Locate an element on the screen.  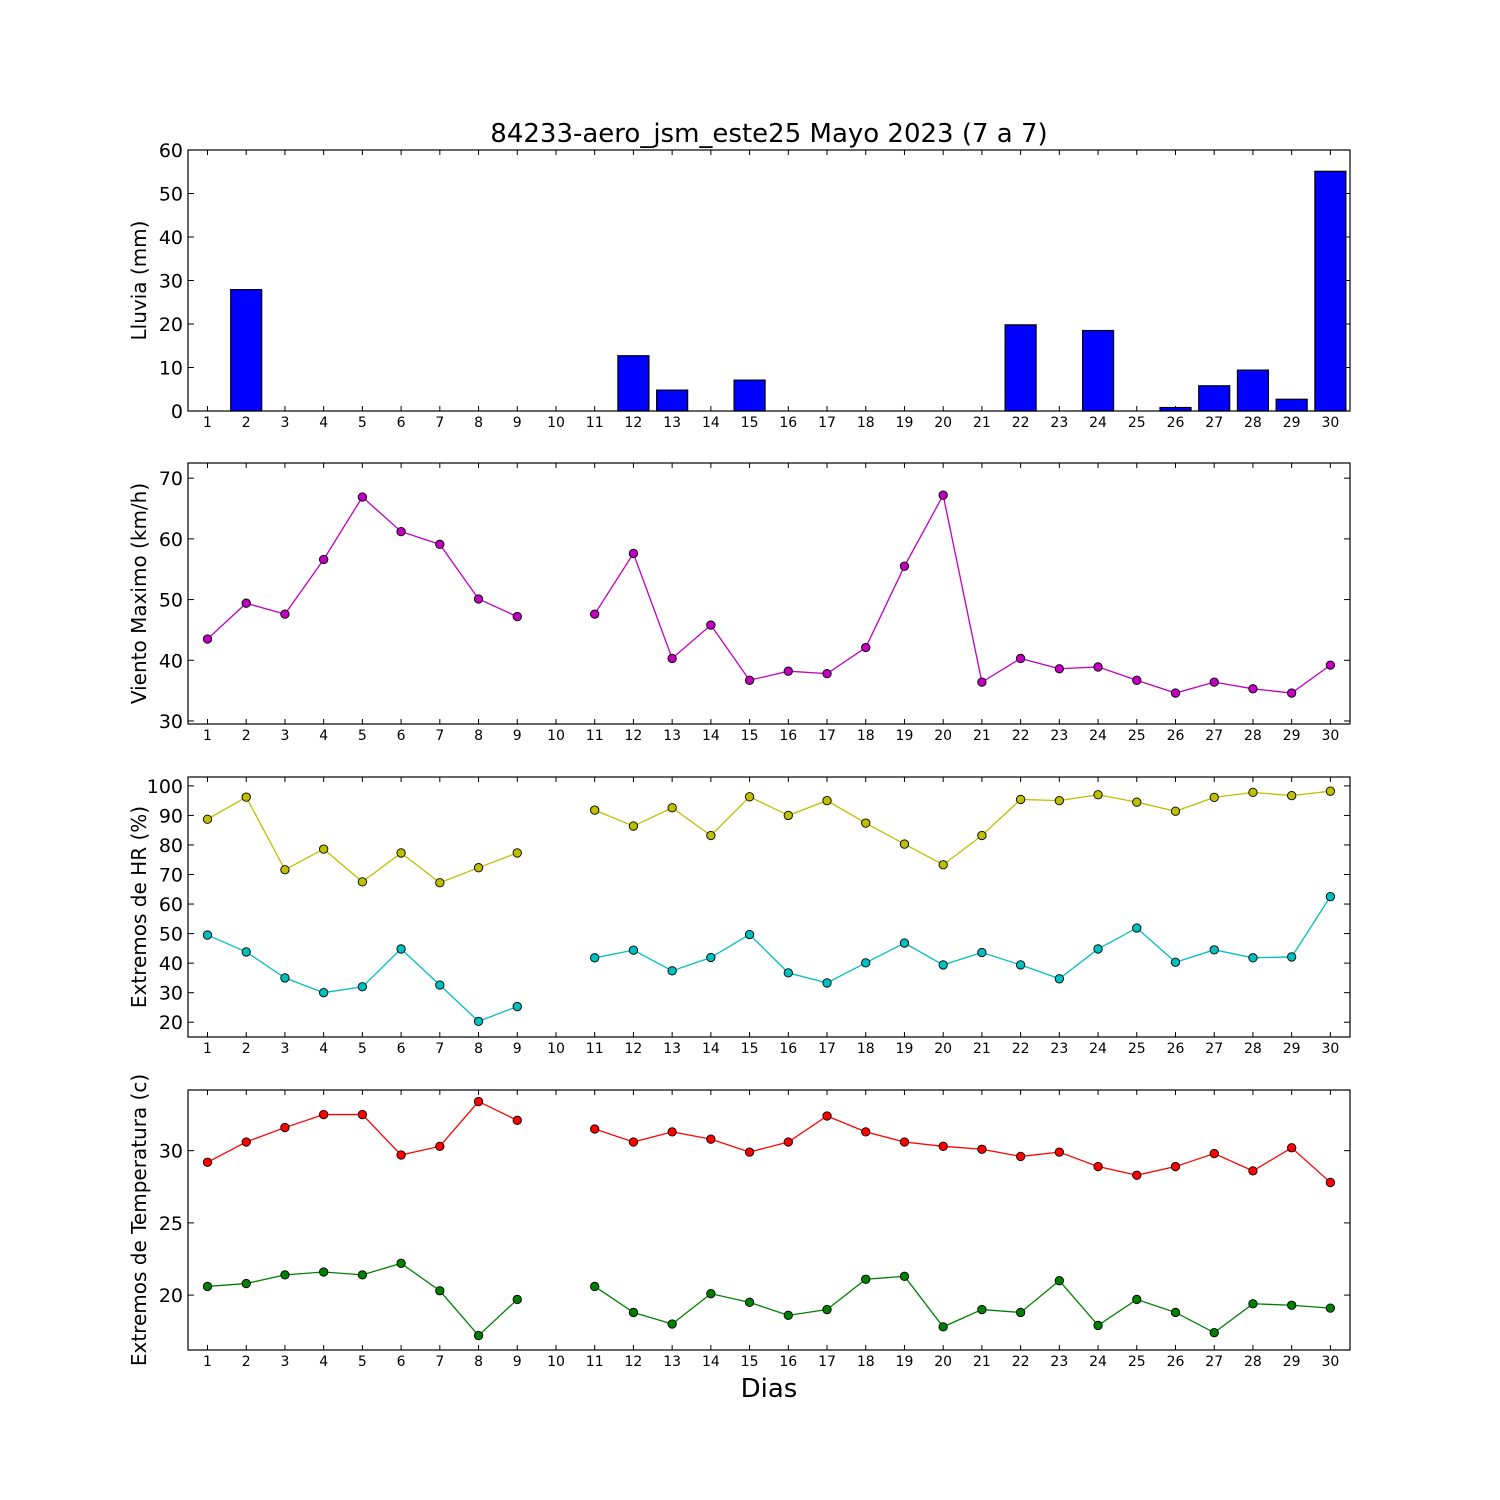
y-tick-label: 90 is located at coordinates (171, 816).